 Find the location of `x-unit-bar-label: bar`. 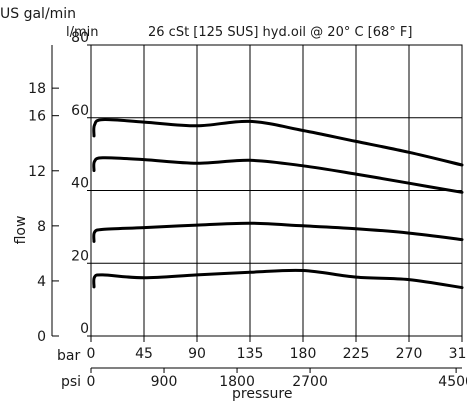

x-unit-bar-label: bar is located at coordinates (68, 356).